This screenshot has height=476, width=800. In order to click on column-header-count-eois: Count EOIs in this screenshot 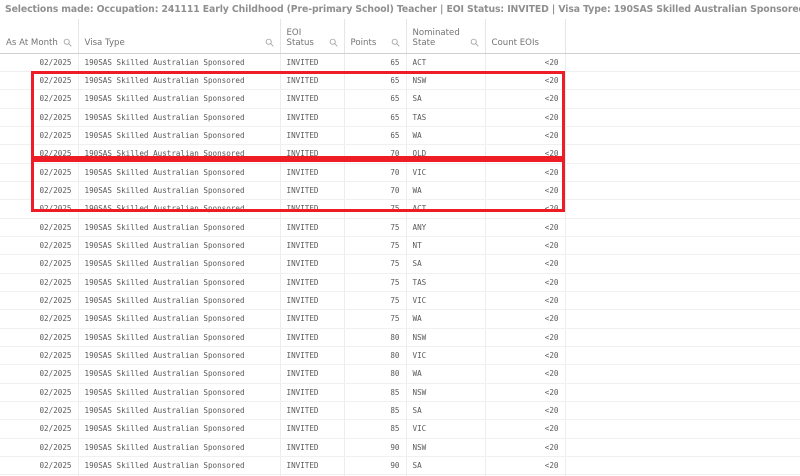, I will do `click(525, 36)`.